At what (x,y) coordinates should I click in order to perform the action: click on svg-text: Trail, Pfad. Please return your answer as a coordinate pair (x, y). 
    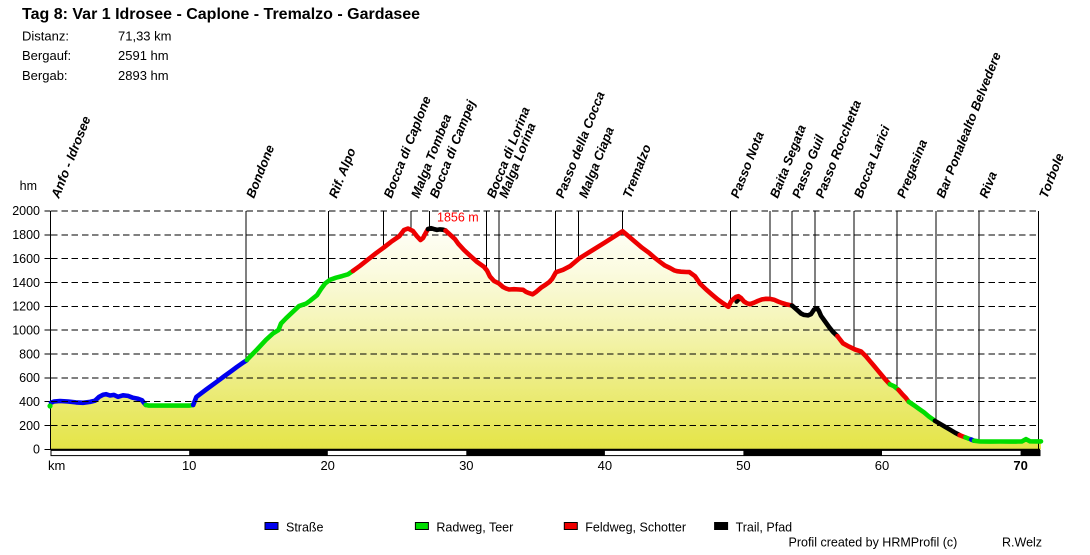
    Looking at the image, I should click on (764, 528).